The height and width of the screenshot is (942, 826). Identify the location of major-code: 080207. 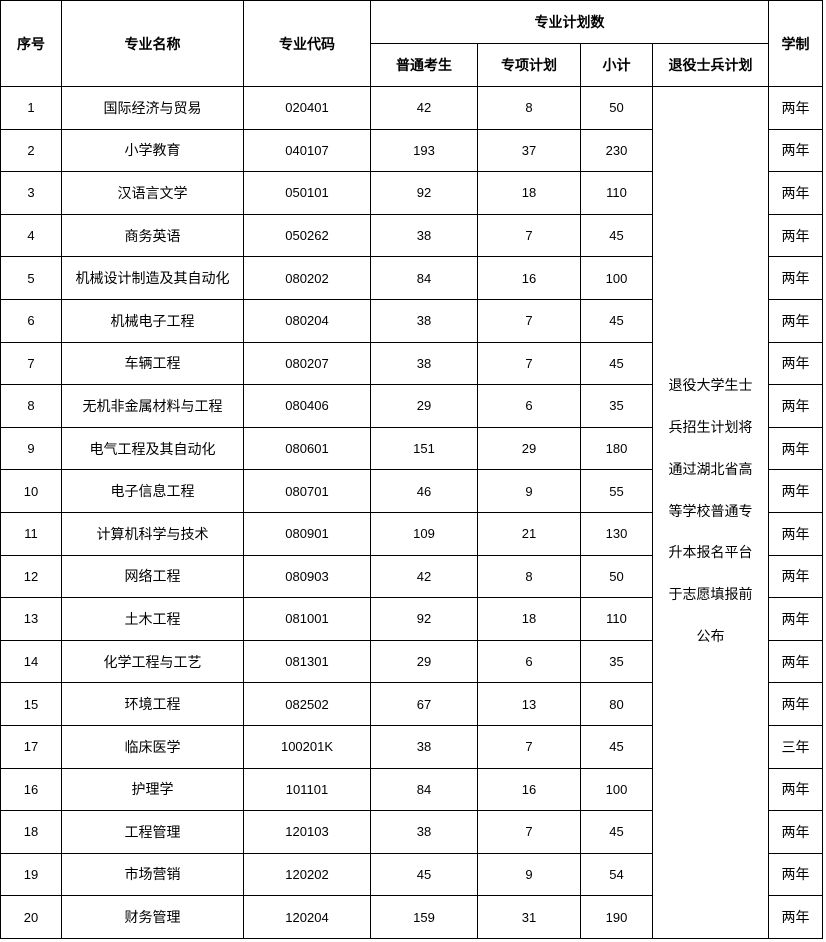
(307, 363).